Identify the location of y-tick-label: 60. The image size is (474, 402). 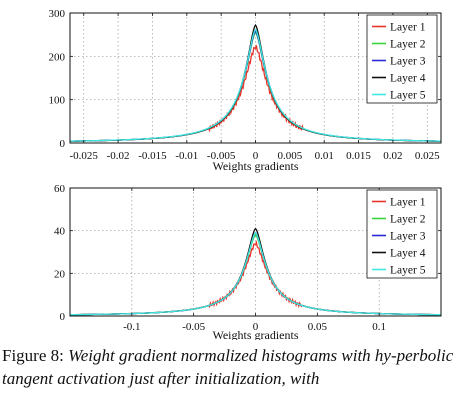
(60, 189).